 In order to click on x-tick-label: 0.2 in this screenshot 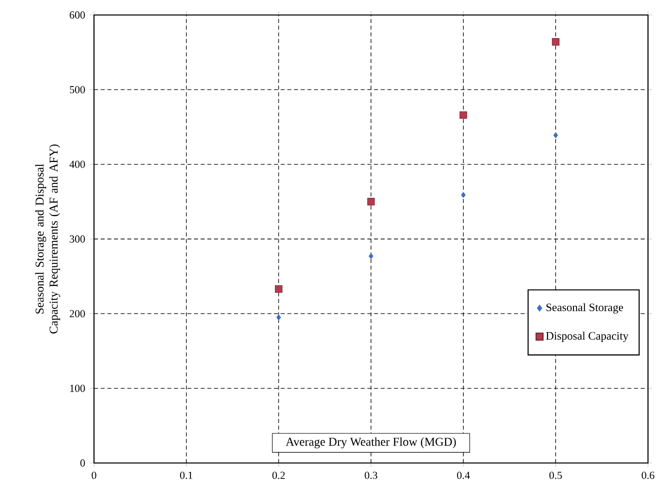, I will do `click(278, 475)`.